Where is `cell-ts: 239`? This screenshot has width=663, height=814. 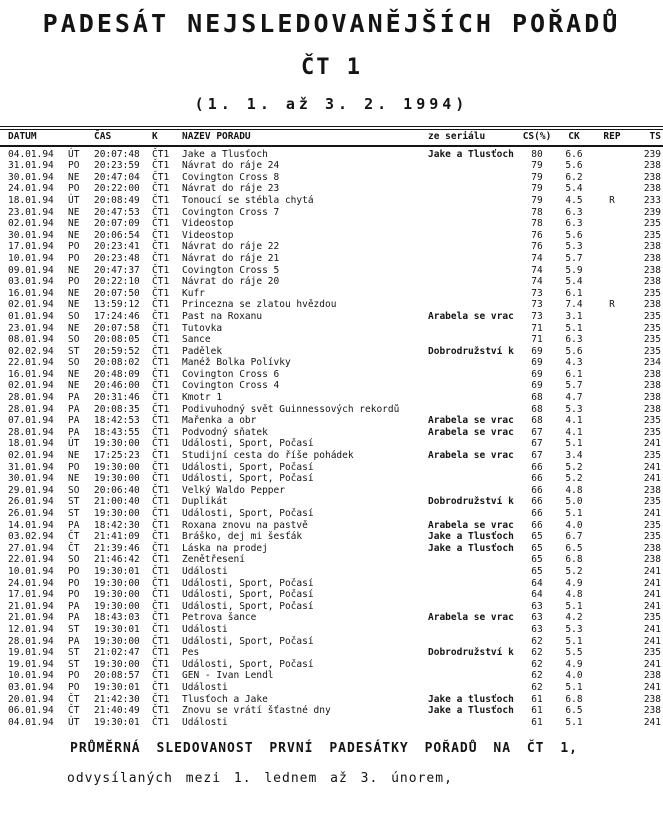
cell-ts: 239 is located at coordinates (652, 212).